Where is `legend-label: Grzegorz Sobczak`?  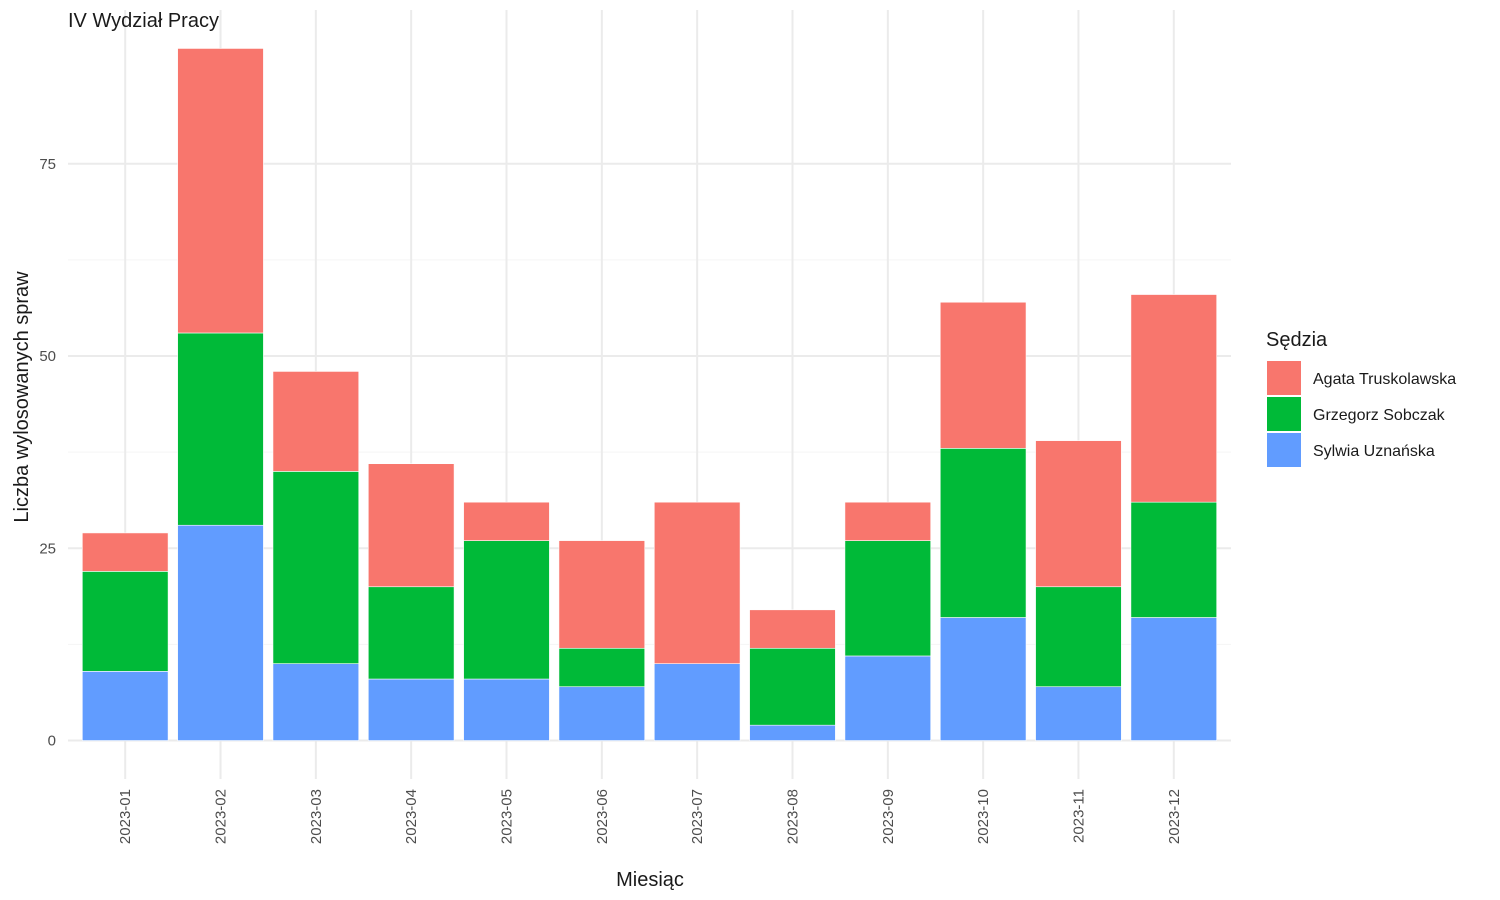 legend-label: Grzegorz Sobczak is located at coordinates (1379, 415).